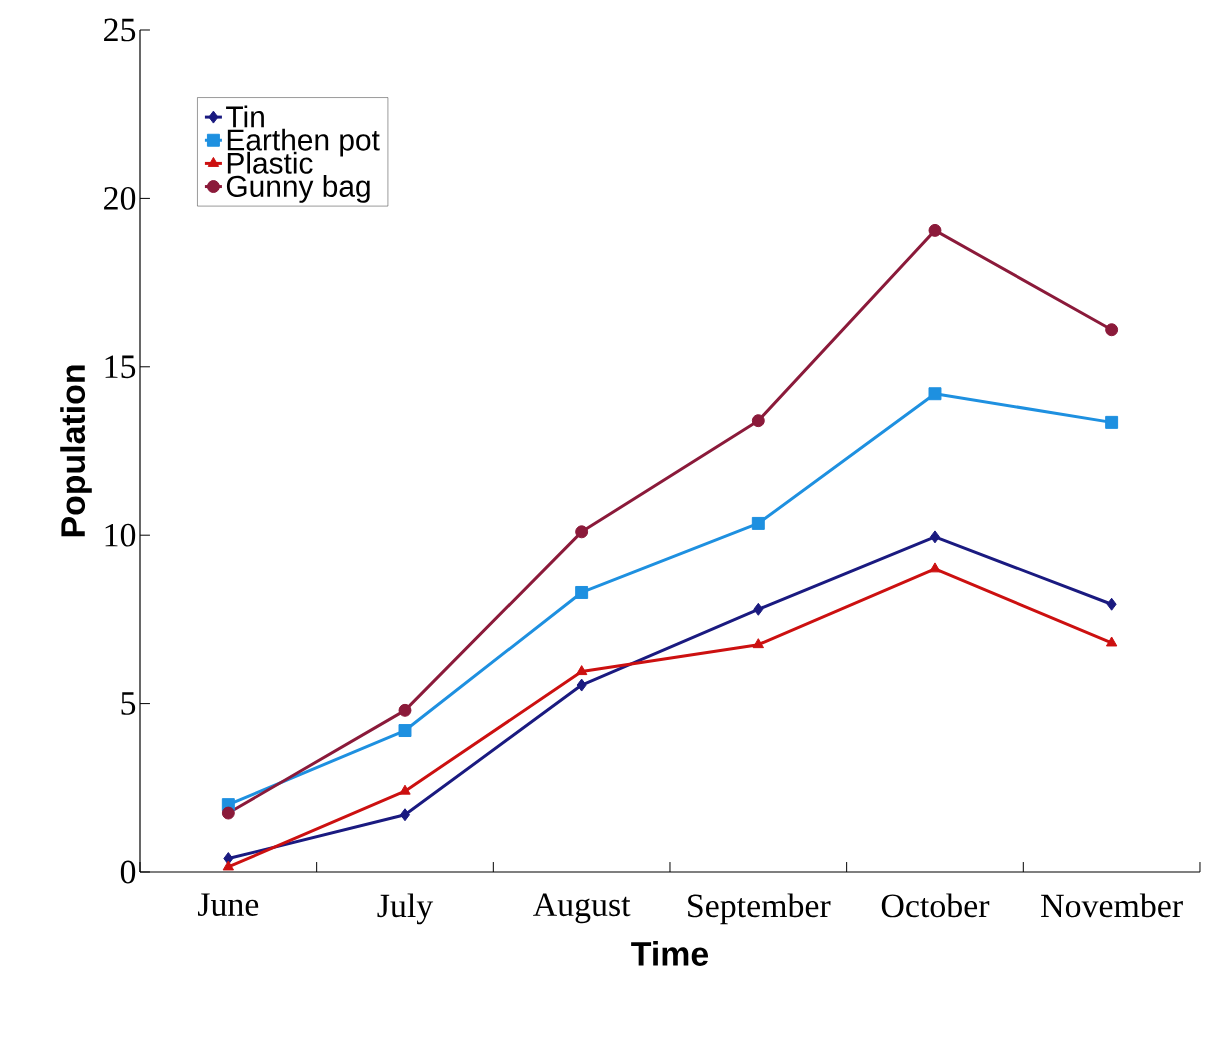 This screenshot has height=1039, width=1217. What do you see at coordinates (128, 872) in the screenshot?
I see `y-tick-label: 0` at bounding box center [128, 872].